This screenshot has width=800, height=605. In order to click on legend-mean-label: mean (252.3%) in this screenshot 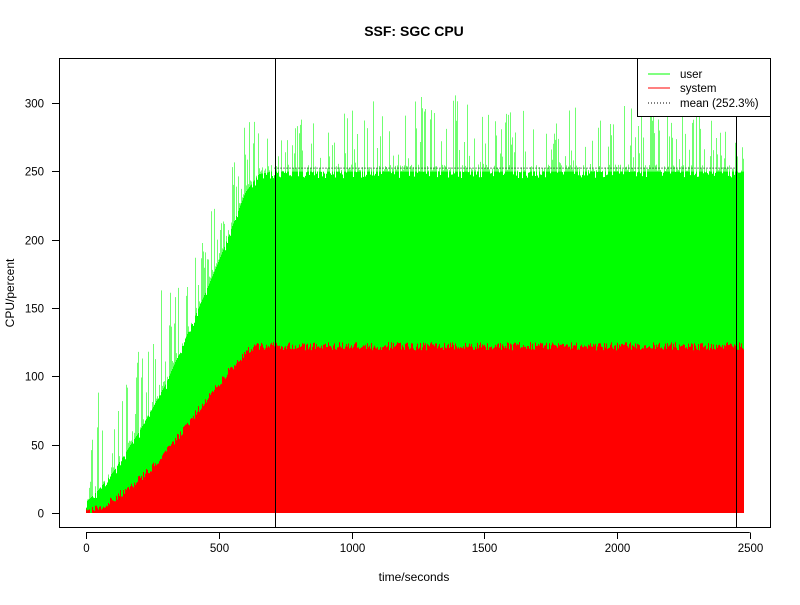, I will do `click(719, 104)`.